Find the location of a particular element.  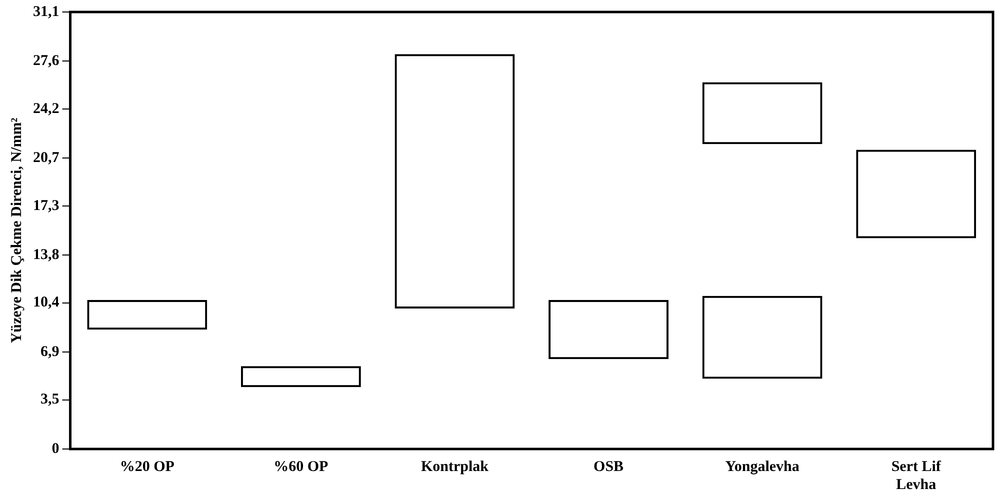

x-tick-label: Sert Lif Levha is located at coordinates (916, 475).